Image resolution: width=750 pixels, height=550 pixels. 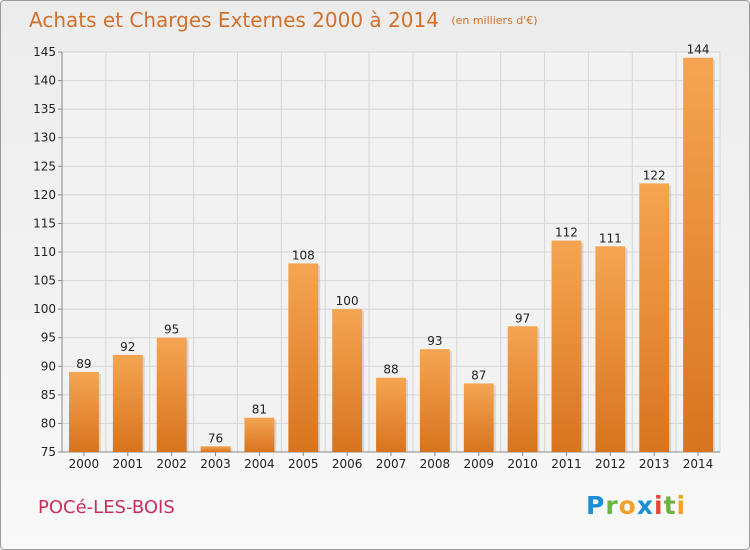 I want to click on y-tick-label: 120, so click(x=44, y=195).